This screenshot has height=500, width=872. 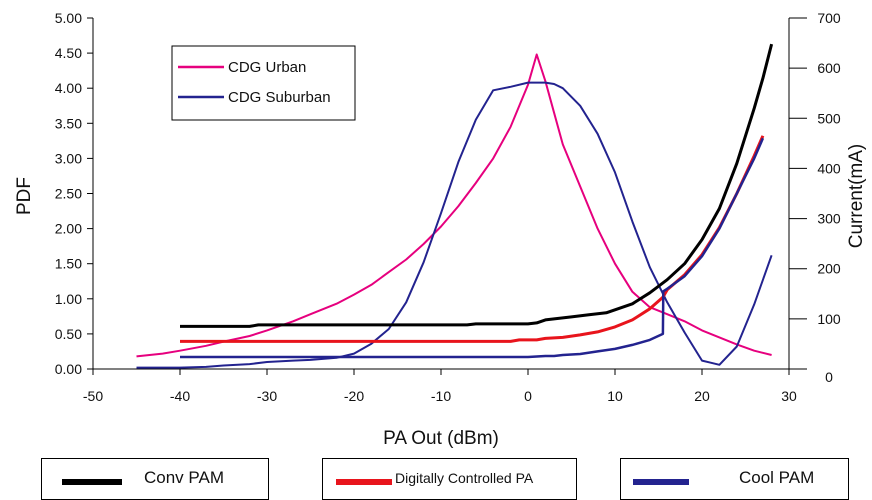 What do you see at coordinates (615, 396) in the screenshot?
I see `x-tick-label: 10` at bounding box center [615, 396].